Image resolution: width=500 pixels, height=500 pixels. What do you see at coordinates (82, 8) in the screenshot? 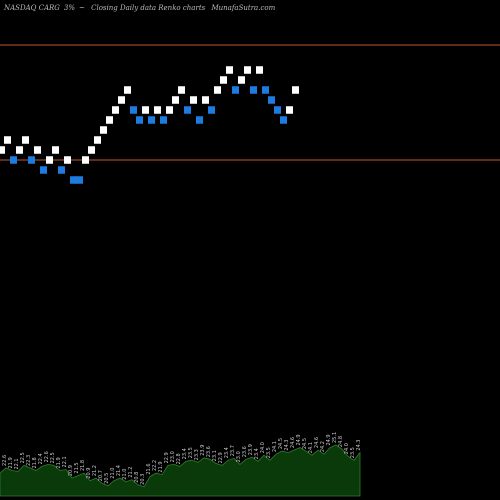
I see `trend-marker: ~` at bounding box center [82, 8].